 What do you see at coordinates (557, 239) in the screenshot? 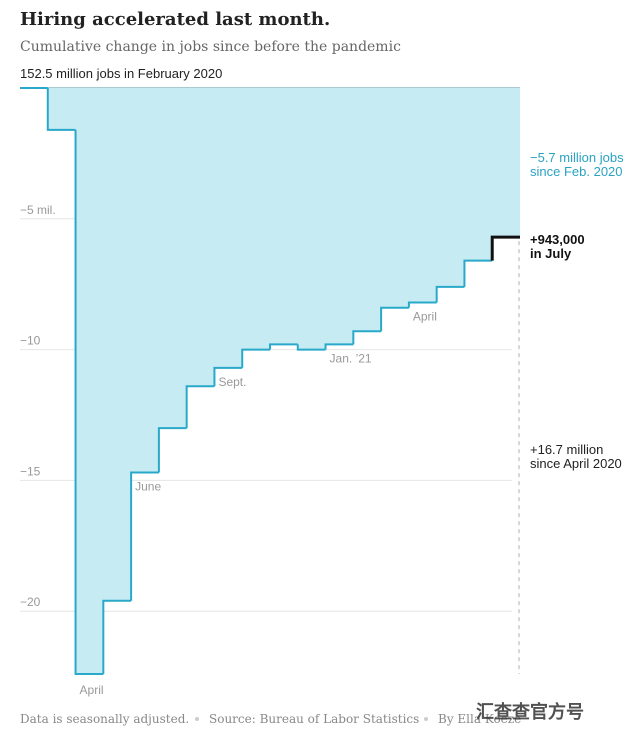
I see `july-change-label-line1: +943,000` at bounding box center [557, 239].